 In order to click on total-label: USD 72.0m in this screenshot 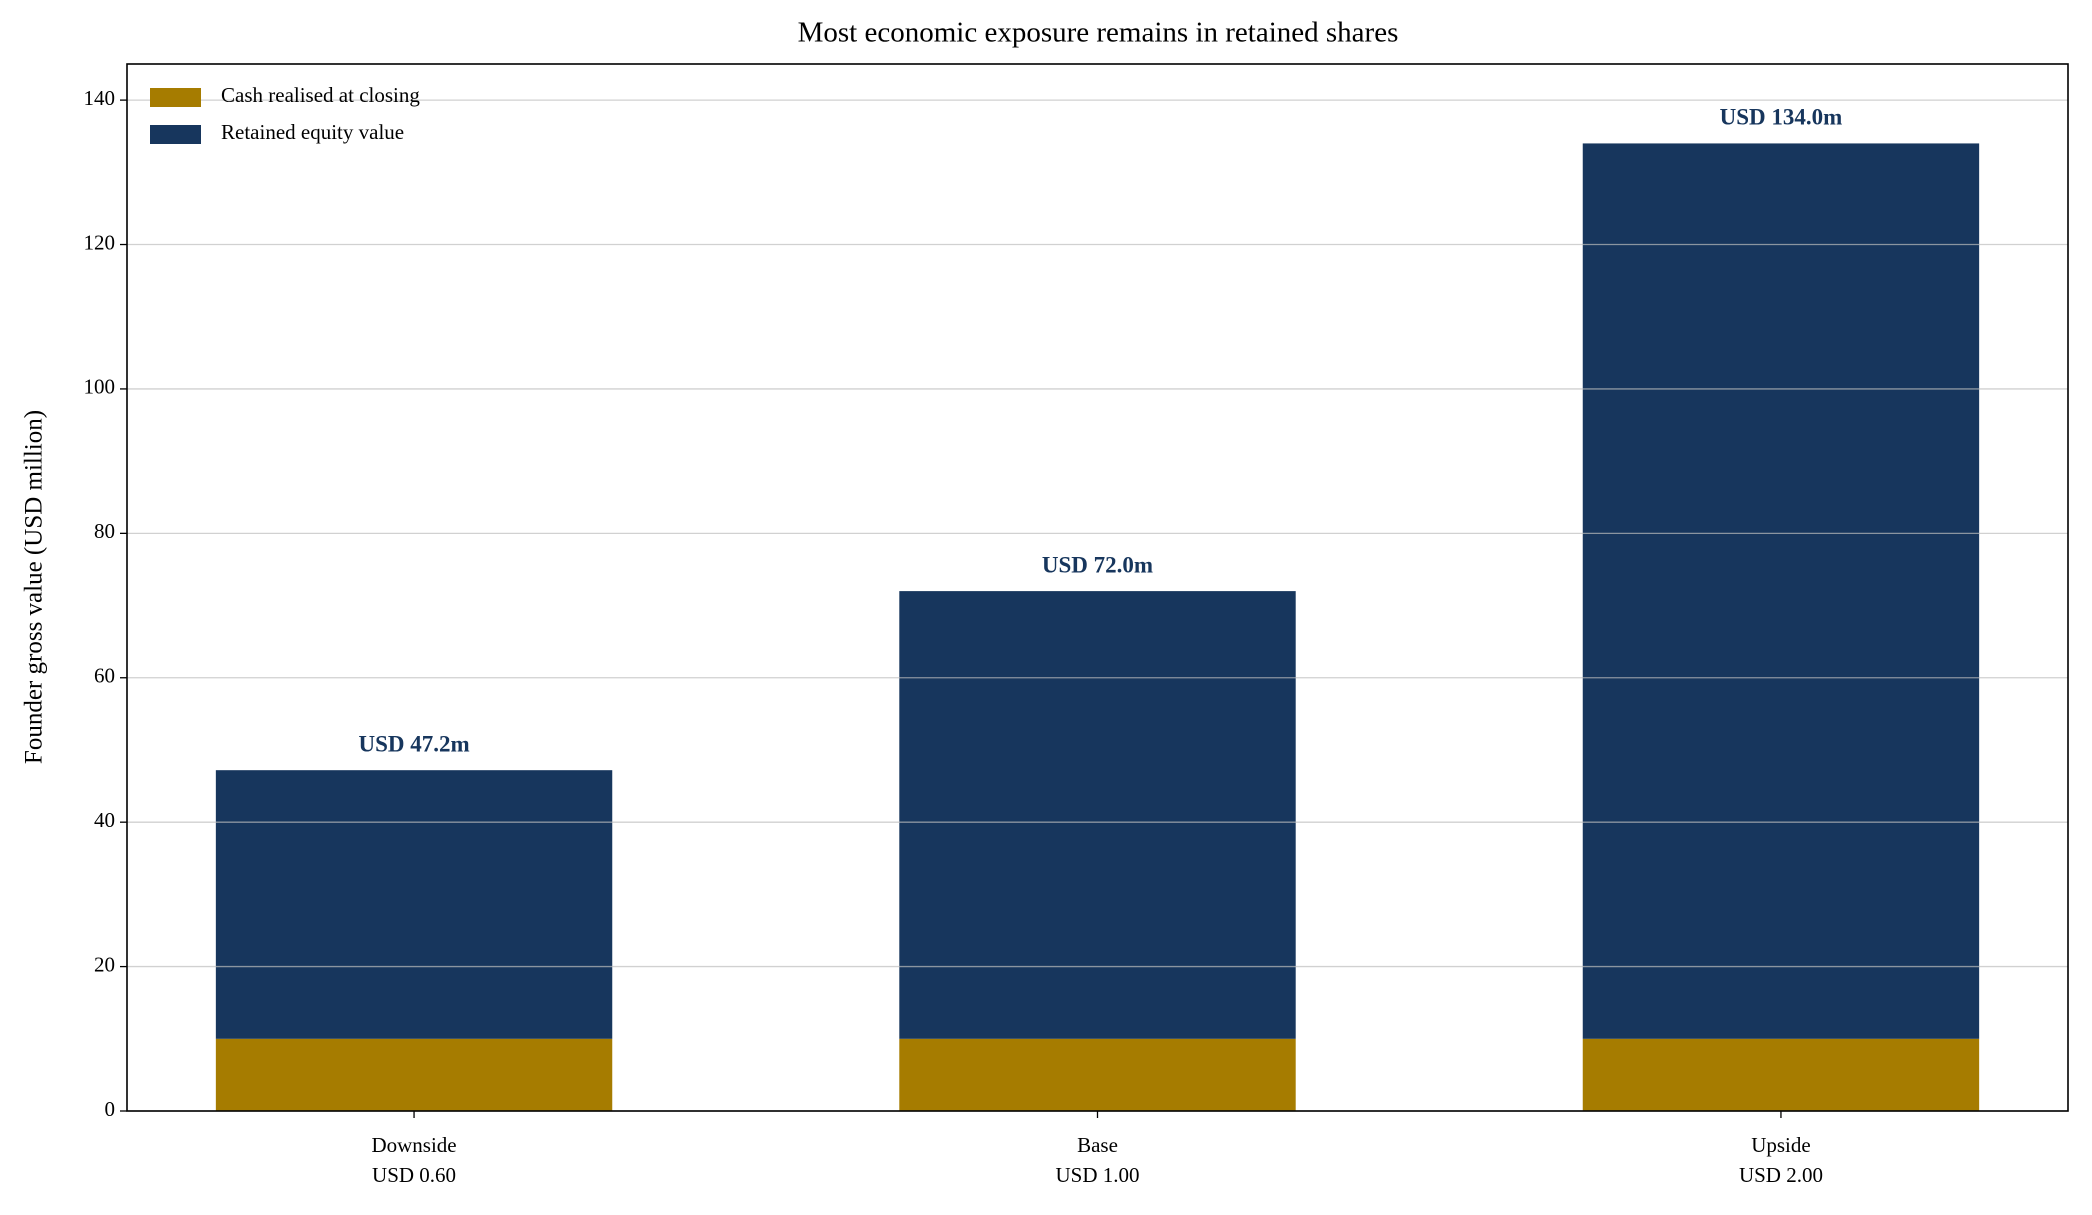, I will do `click(1097, 564)`.